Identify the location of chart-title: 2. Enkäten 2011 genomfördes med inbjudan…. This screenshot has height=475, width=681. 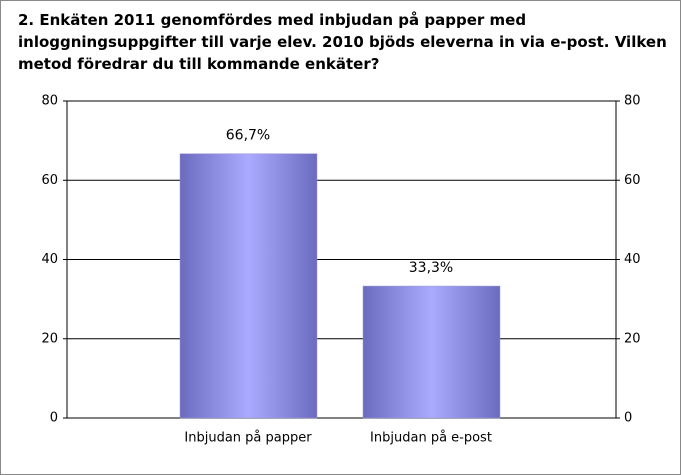
(342, 42).